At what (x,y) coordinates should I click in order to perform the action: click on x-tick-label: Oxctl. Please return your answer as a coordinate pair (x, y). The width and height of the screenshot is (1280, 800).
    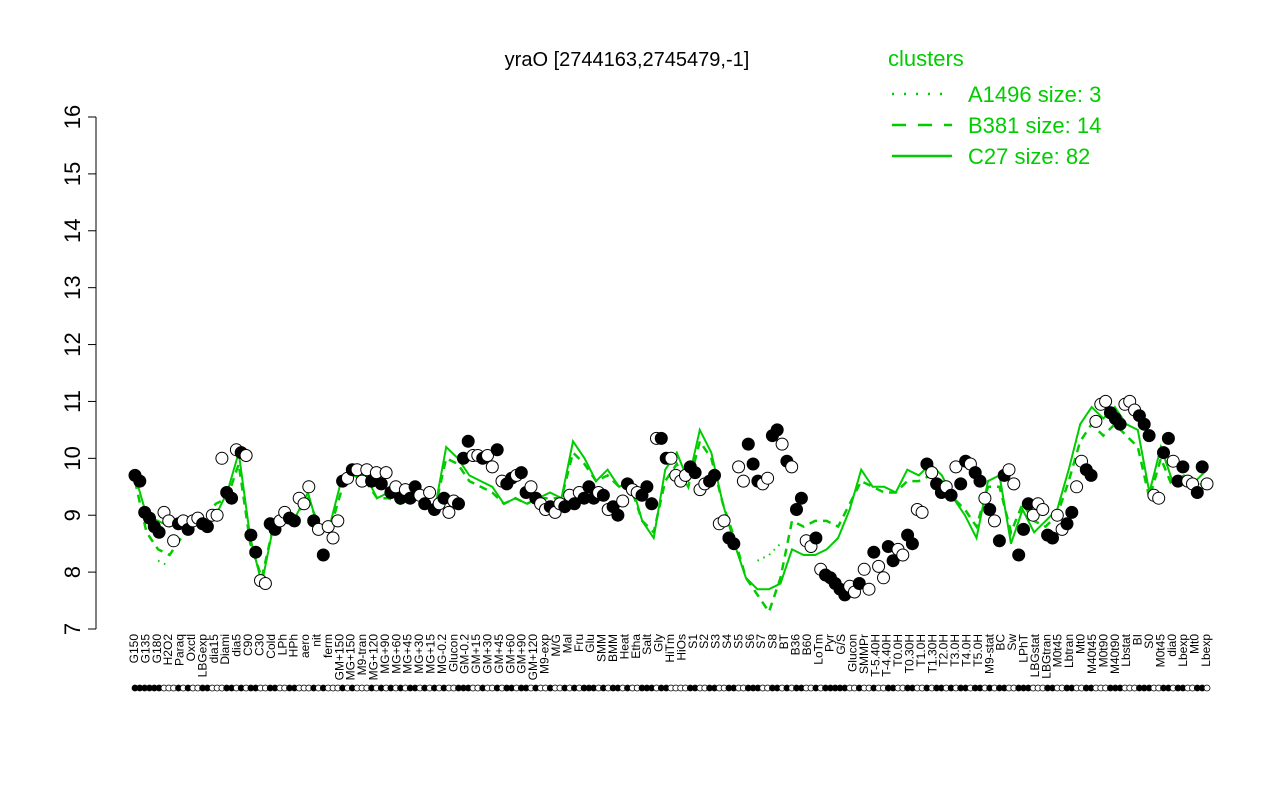
    Looking at the image, I should click on (191, 647).